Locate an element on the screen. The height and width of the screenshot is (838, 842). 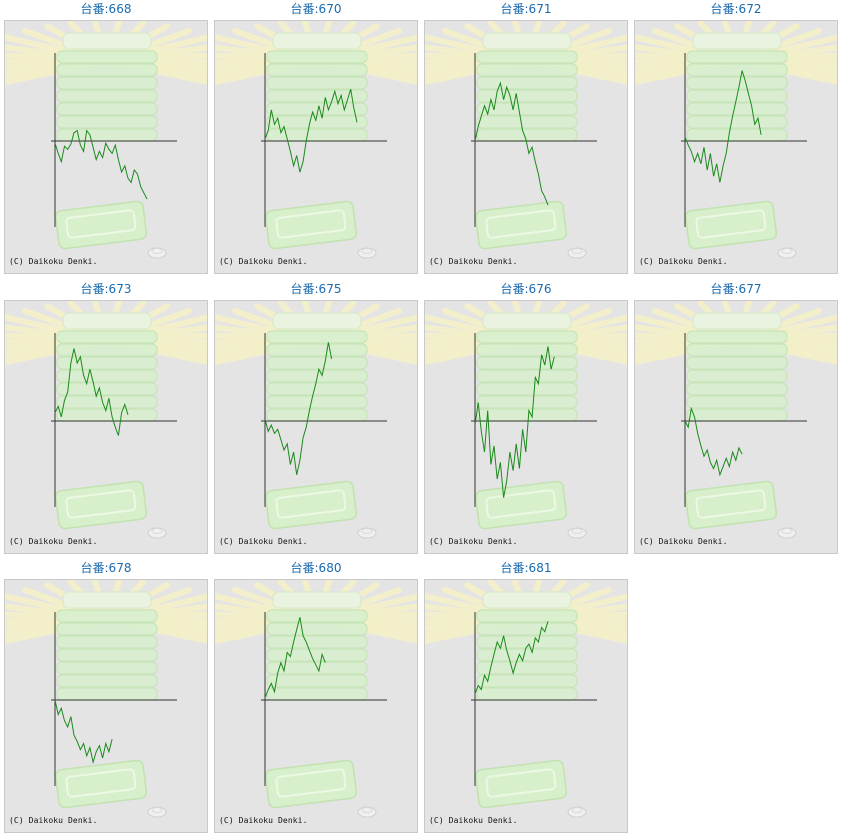
machine-chart-card: 台番:671 (C) Daikoku Denki. is located at coordinates (526, 137).